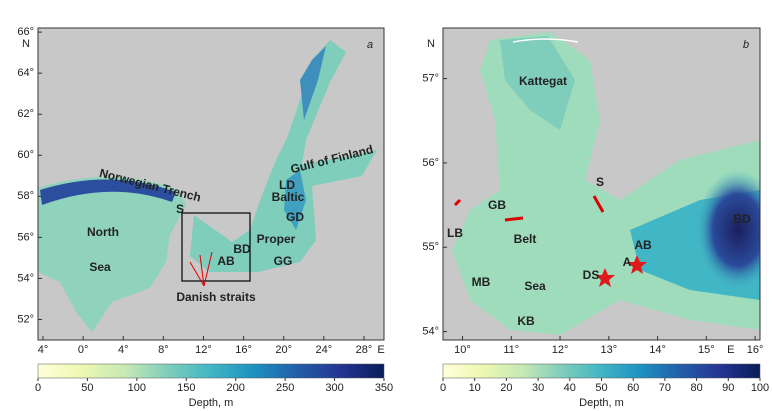 Image resolution: width=772 pixels, height=411 pixels. What do you see at coordinates (706, 350) in the screenshot?
I see `lon-tick-label: 15°` at bounding box center [706, 350].